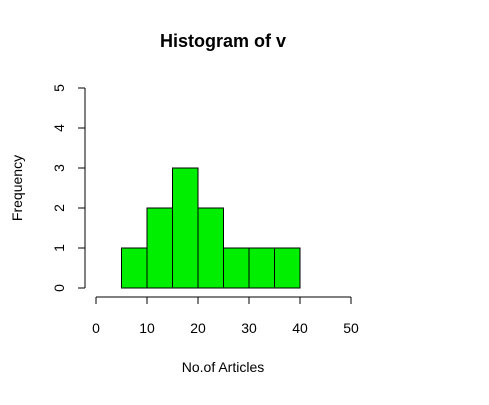  I want to click on y-axis-title: Frequency, so click(17, 188).